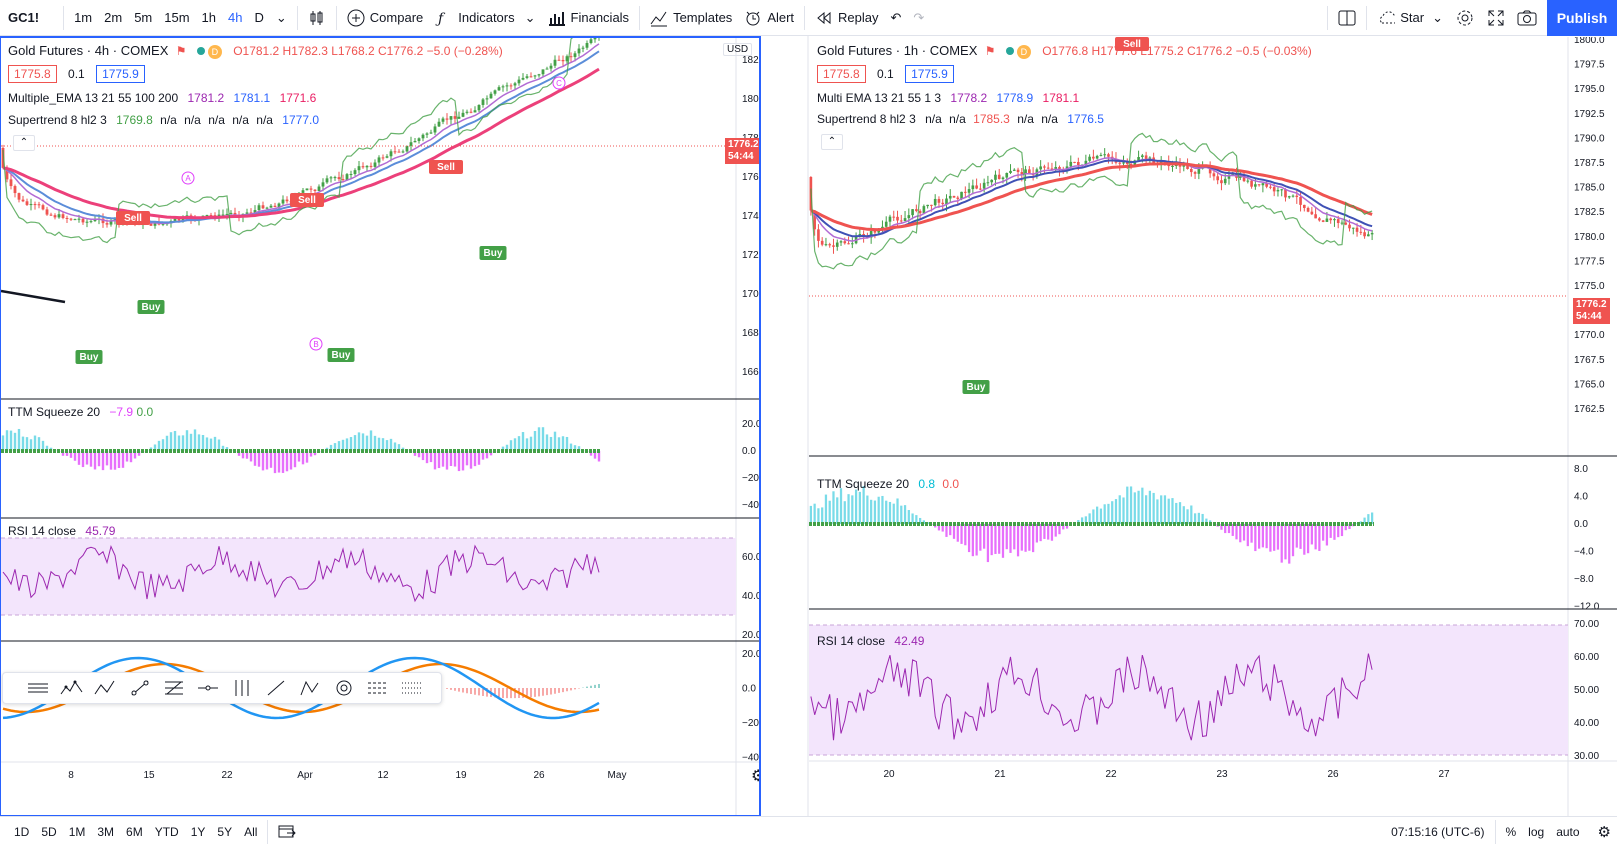 This screenshot has width=1617, height=847. Describe the element at coordinates (310, 688) in the screenshot. I see `pattern-tool` at that location.